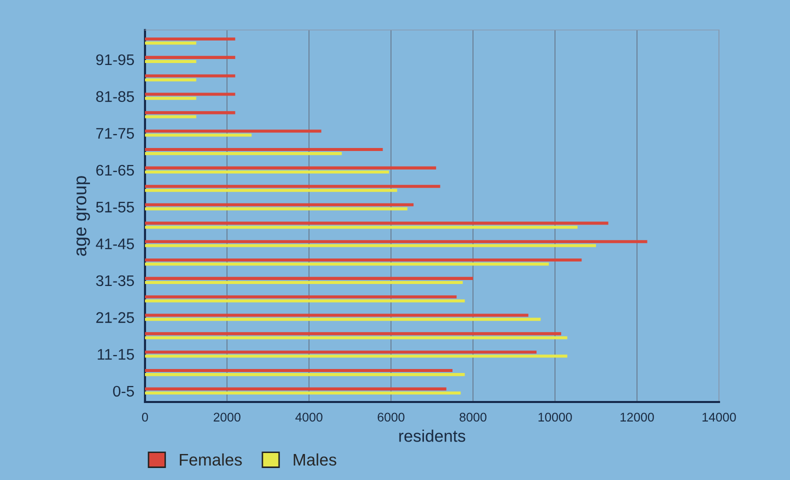 Image resolution: width=790 pixels, height=480 pixels. What do you see at coordinates (227, 417) in the screenshot?
I see `x-tick-label: 2000` at bounding box center [227, 417].